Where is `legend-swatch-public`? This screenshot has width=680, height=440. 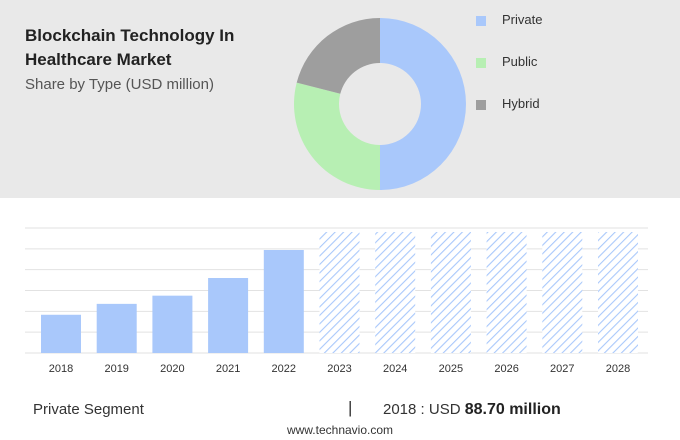
legend-swatch-public is located at coordinates (481, 63).